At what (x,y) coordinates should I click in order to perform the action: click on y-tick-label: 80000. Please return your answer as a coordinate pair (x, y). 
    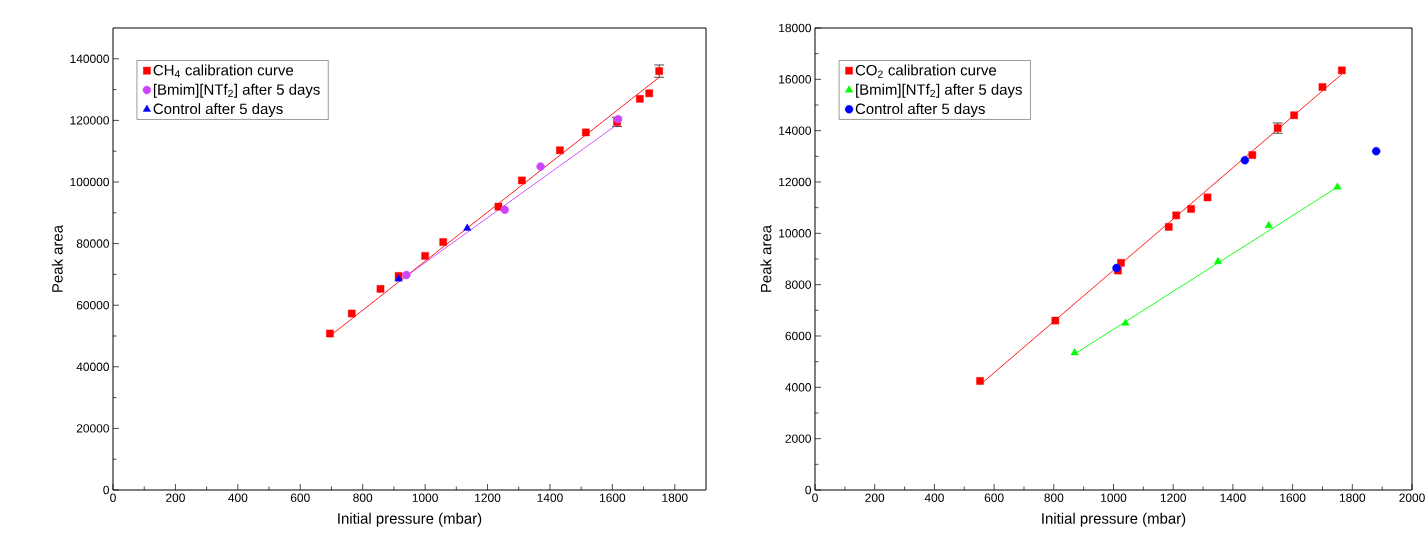
    Looking at the image, I should click on (93, 243).